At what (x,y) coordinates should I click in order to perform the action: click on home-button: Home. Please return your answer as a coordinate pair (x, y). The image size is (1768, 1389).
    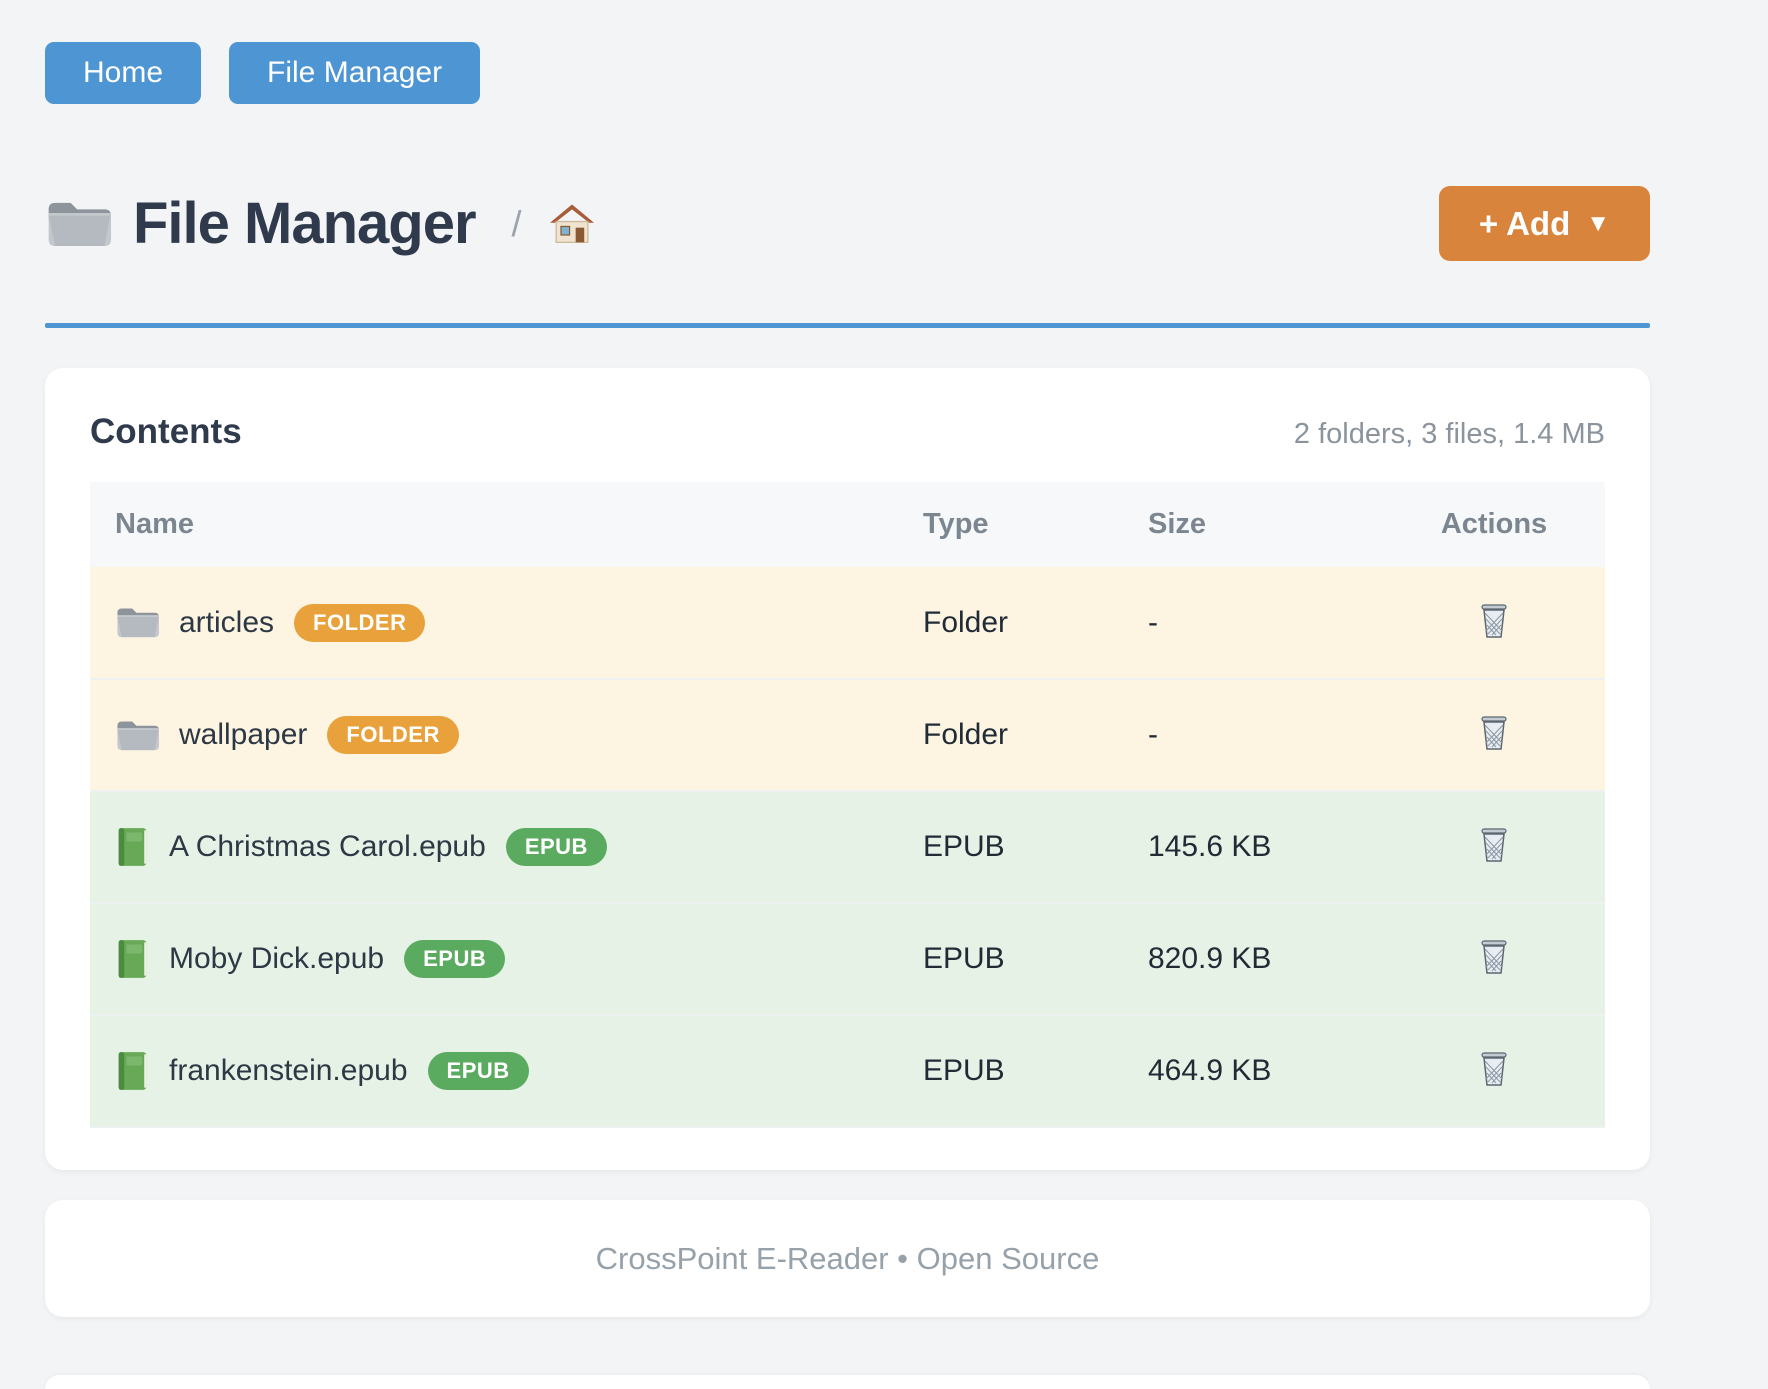
    Looking at the image, I should click on (123, 73).